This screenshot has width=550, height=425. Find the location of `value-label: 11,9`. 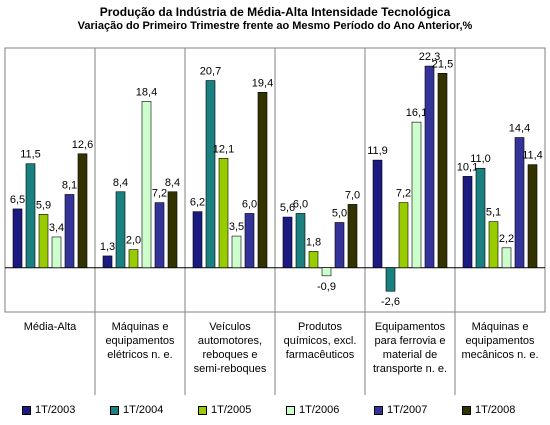

value-label: 11,9 is located at coordinates (377, 151).